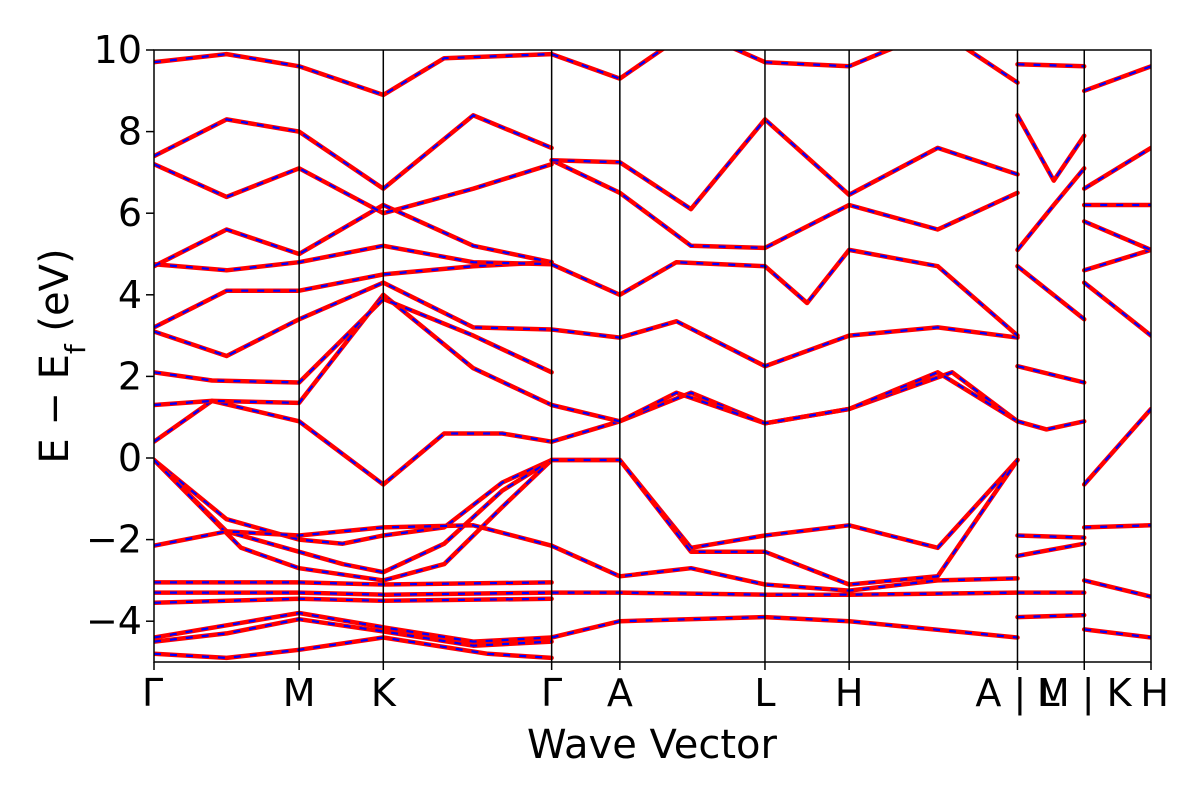  I want to click on y-axis-ticks: −4 −2 0 2 4 6 8 10, so click(120, 335).